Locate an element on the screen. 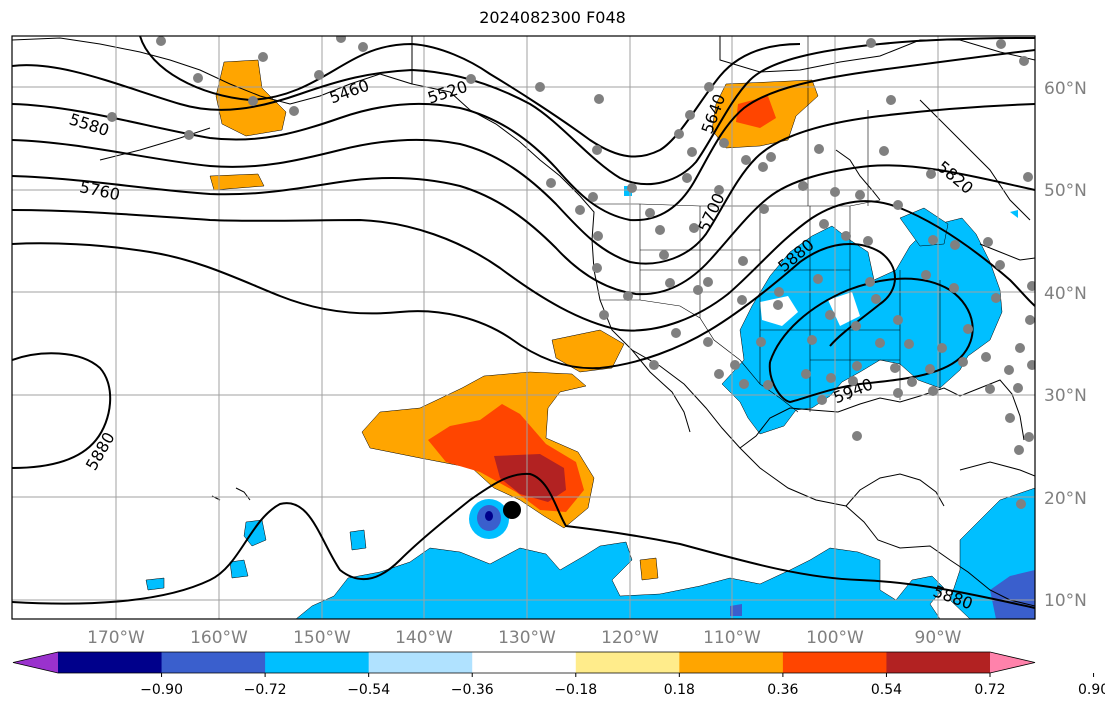  colorbar-tick-label: 0.54 is located at coordinates (886, 690).